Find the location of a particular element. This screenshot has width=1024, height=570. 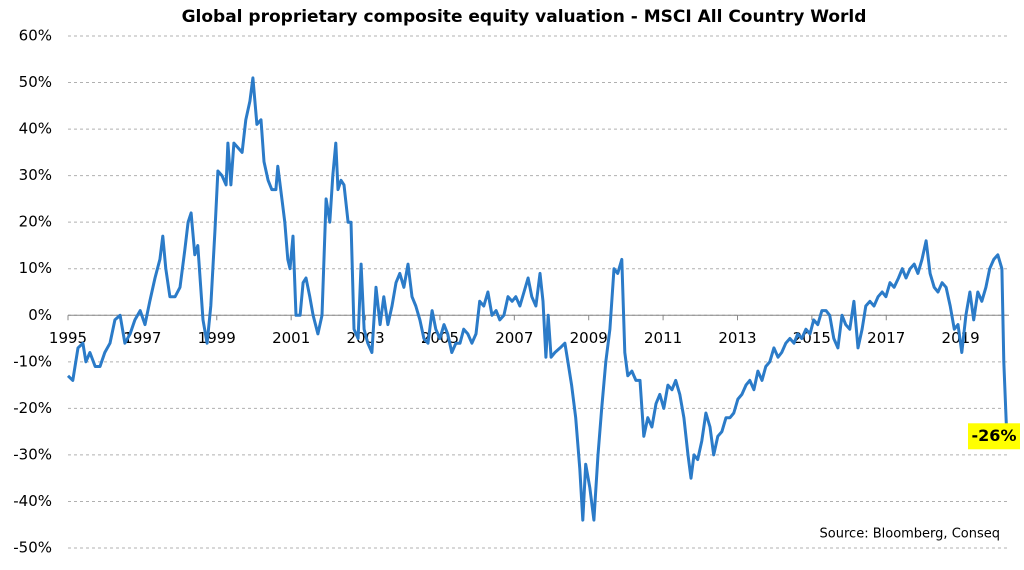

y-tick-label: 60% is located at coordinates (35, 36).